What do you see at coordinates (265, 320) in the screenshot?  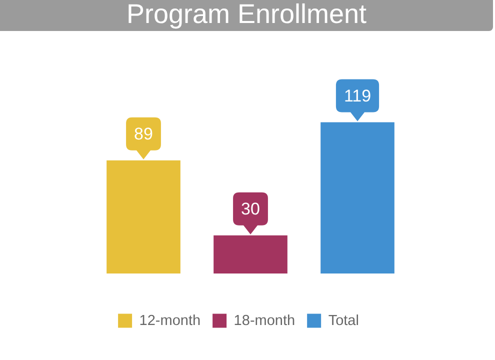 I see `legend-label: 18-month` at bounding box center [265, 320].